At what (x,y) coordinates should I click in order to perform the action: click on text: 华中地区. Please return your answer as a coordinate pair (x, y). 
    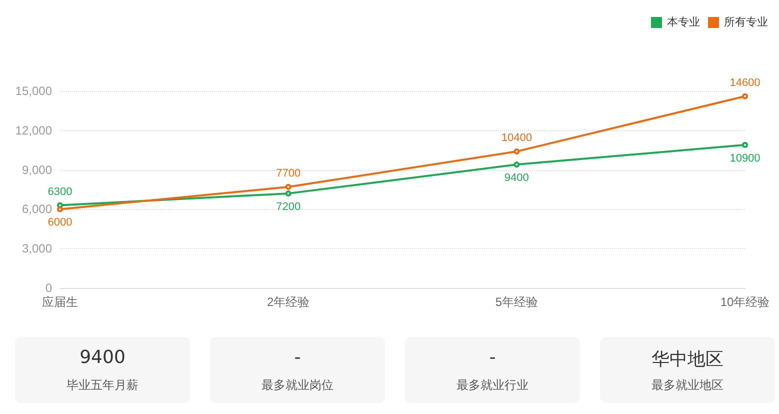
    Looking at the image, I should click on (687, 359).